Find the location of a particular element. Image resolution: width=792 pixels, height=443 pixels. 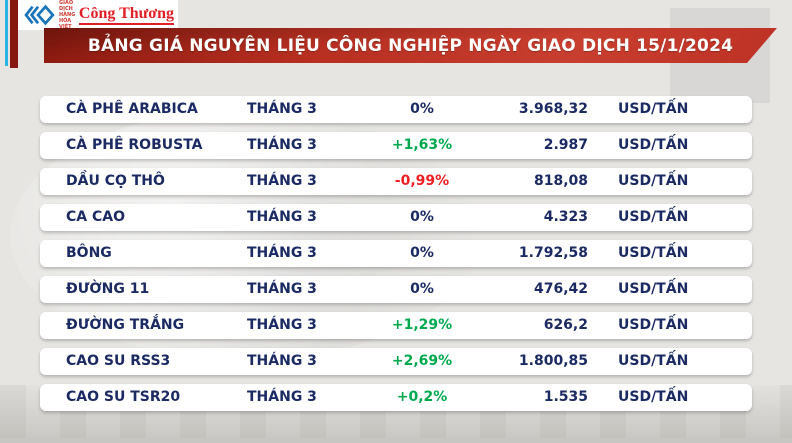

price-value: 3.968,32 is located at coordinates (553, 109).